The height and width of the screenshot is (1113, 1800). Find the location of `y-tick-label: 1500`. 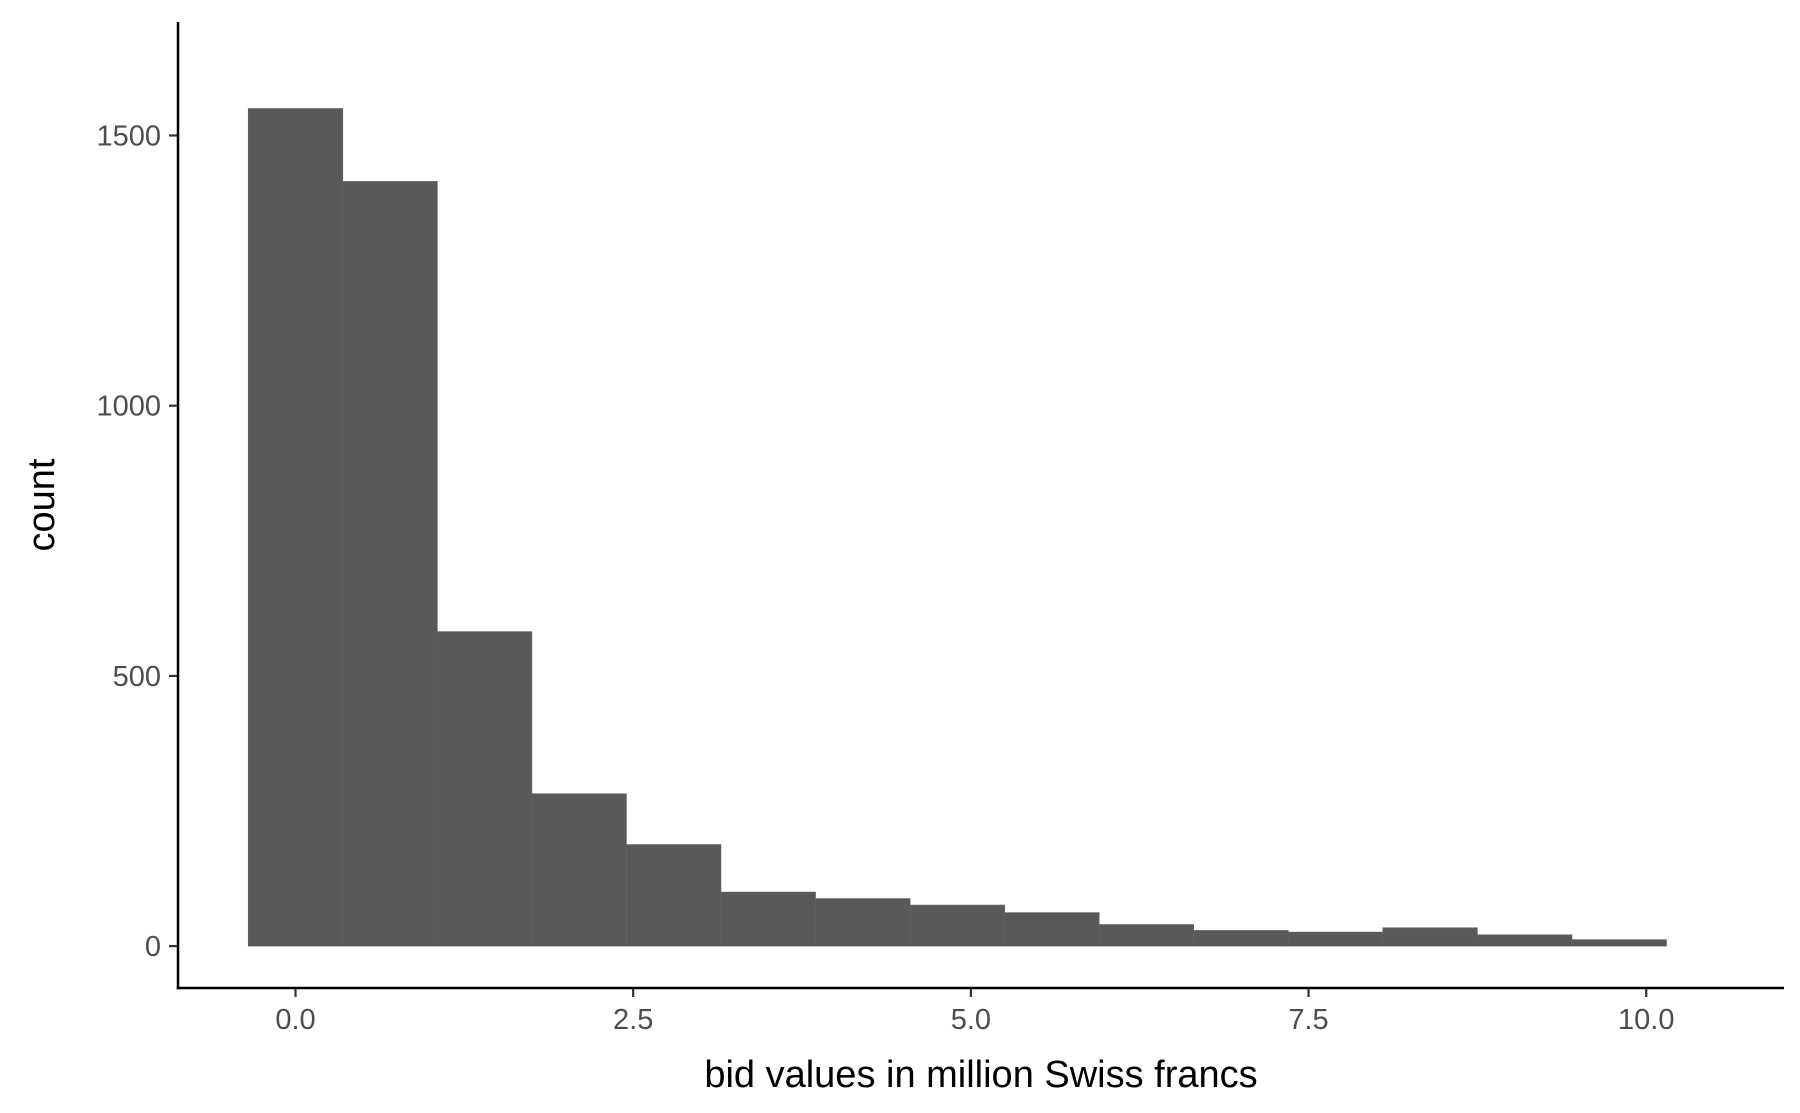

y-tick-label: 1500 is located at coordinates (128, 136).